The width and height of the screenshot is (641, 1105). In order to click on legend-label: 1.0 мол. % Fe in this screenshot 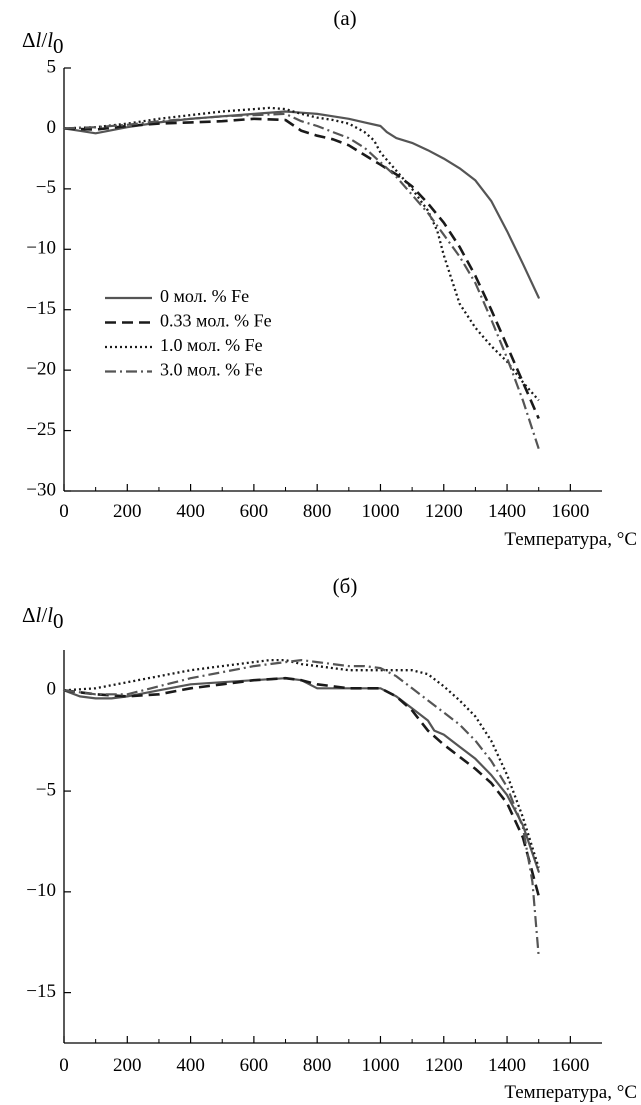, I will do `click(211, 345)`.